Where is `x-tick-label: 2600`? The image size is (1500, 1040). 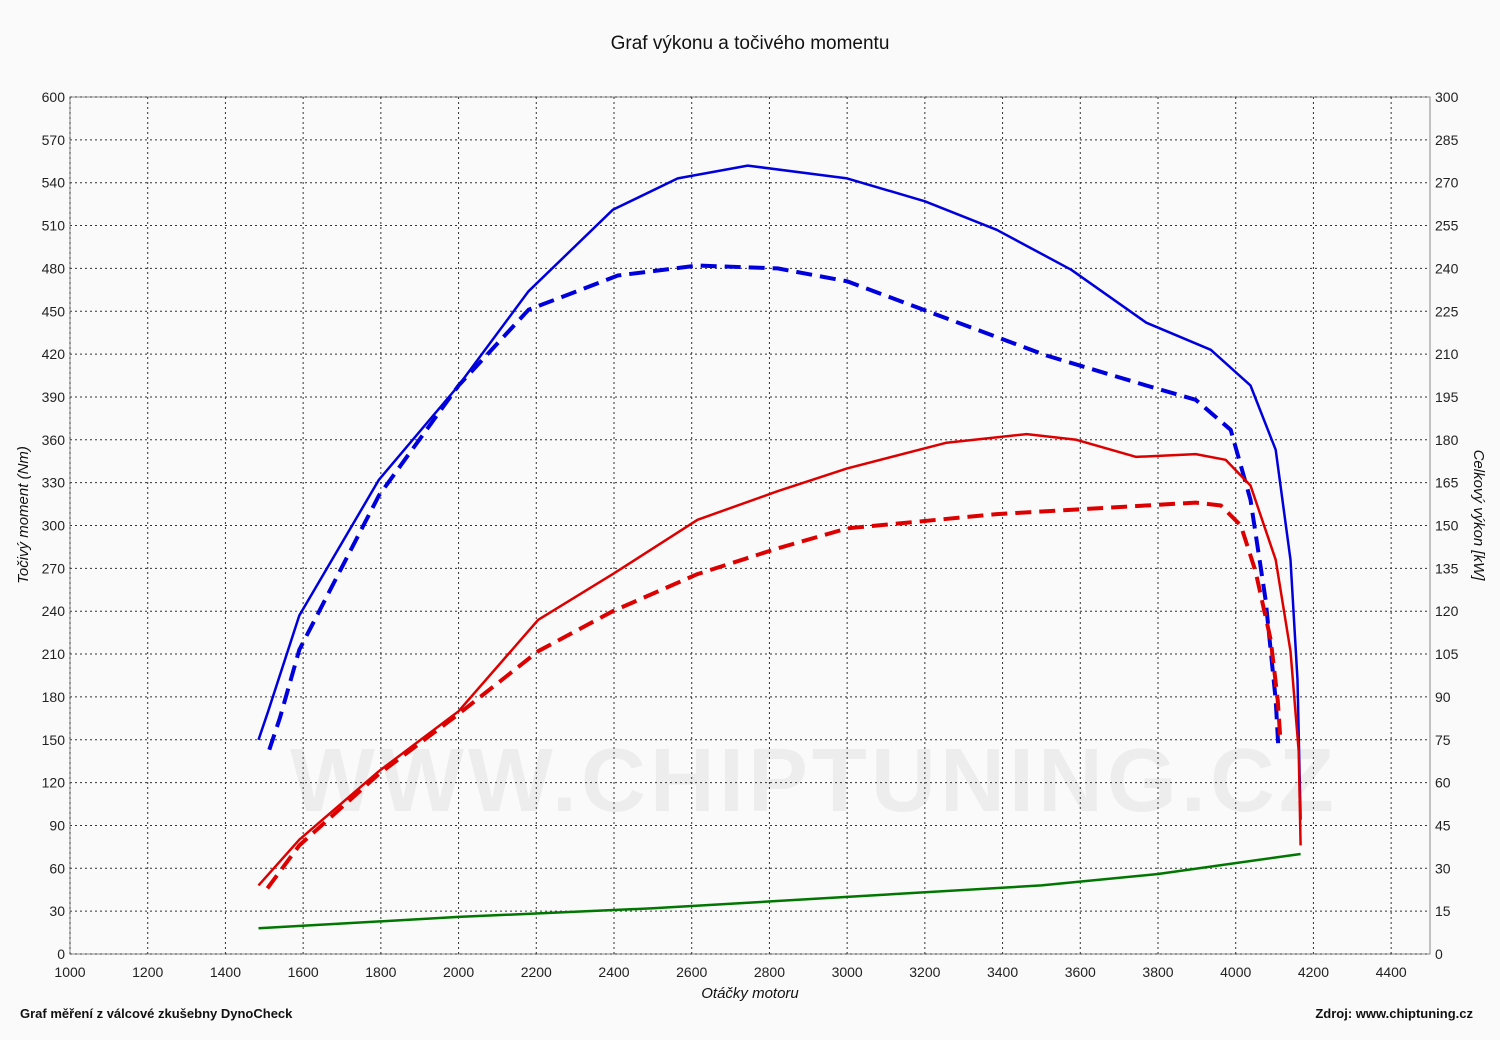 x-tick-label: 2600 is located at coordinates (691, 972).